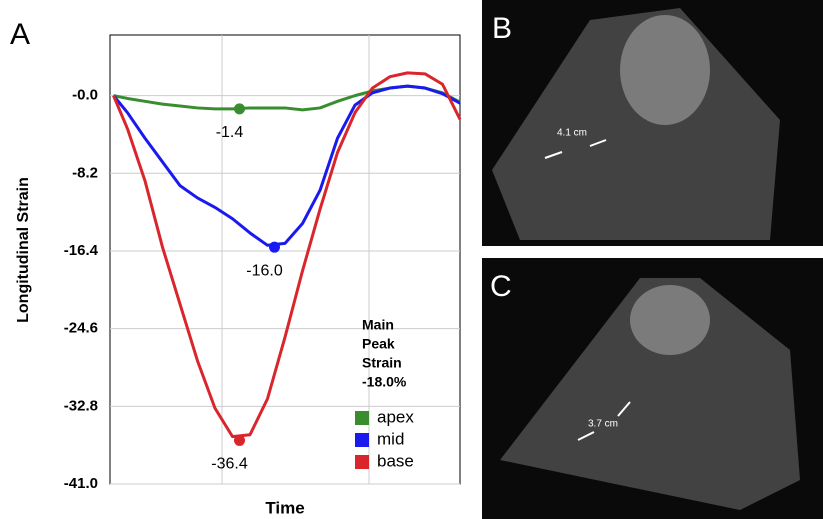 The image size is (823, 519). I want to click on y-tick-label: -24.6, so click(81, 328).